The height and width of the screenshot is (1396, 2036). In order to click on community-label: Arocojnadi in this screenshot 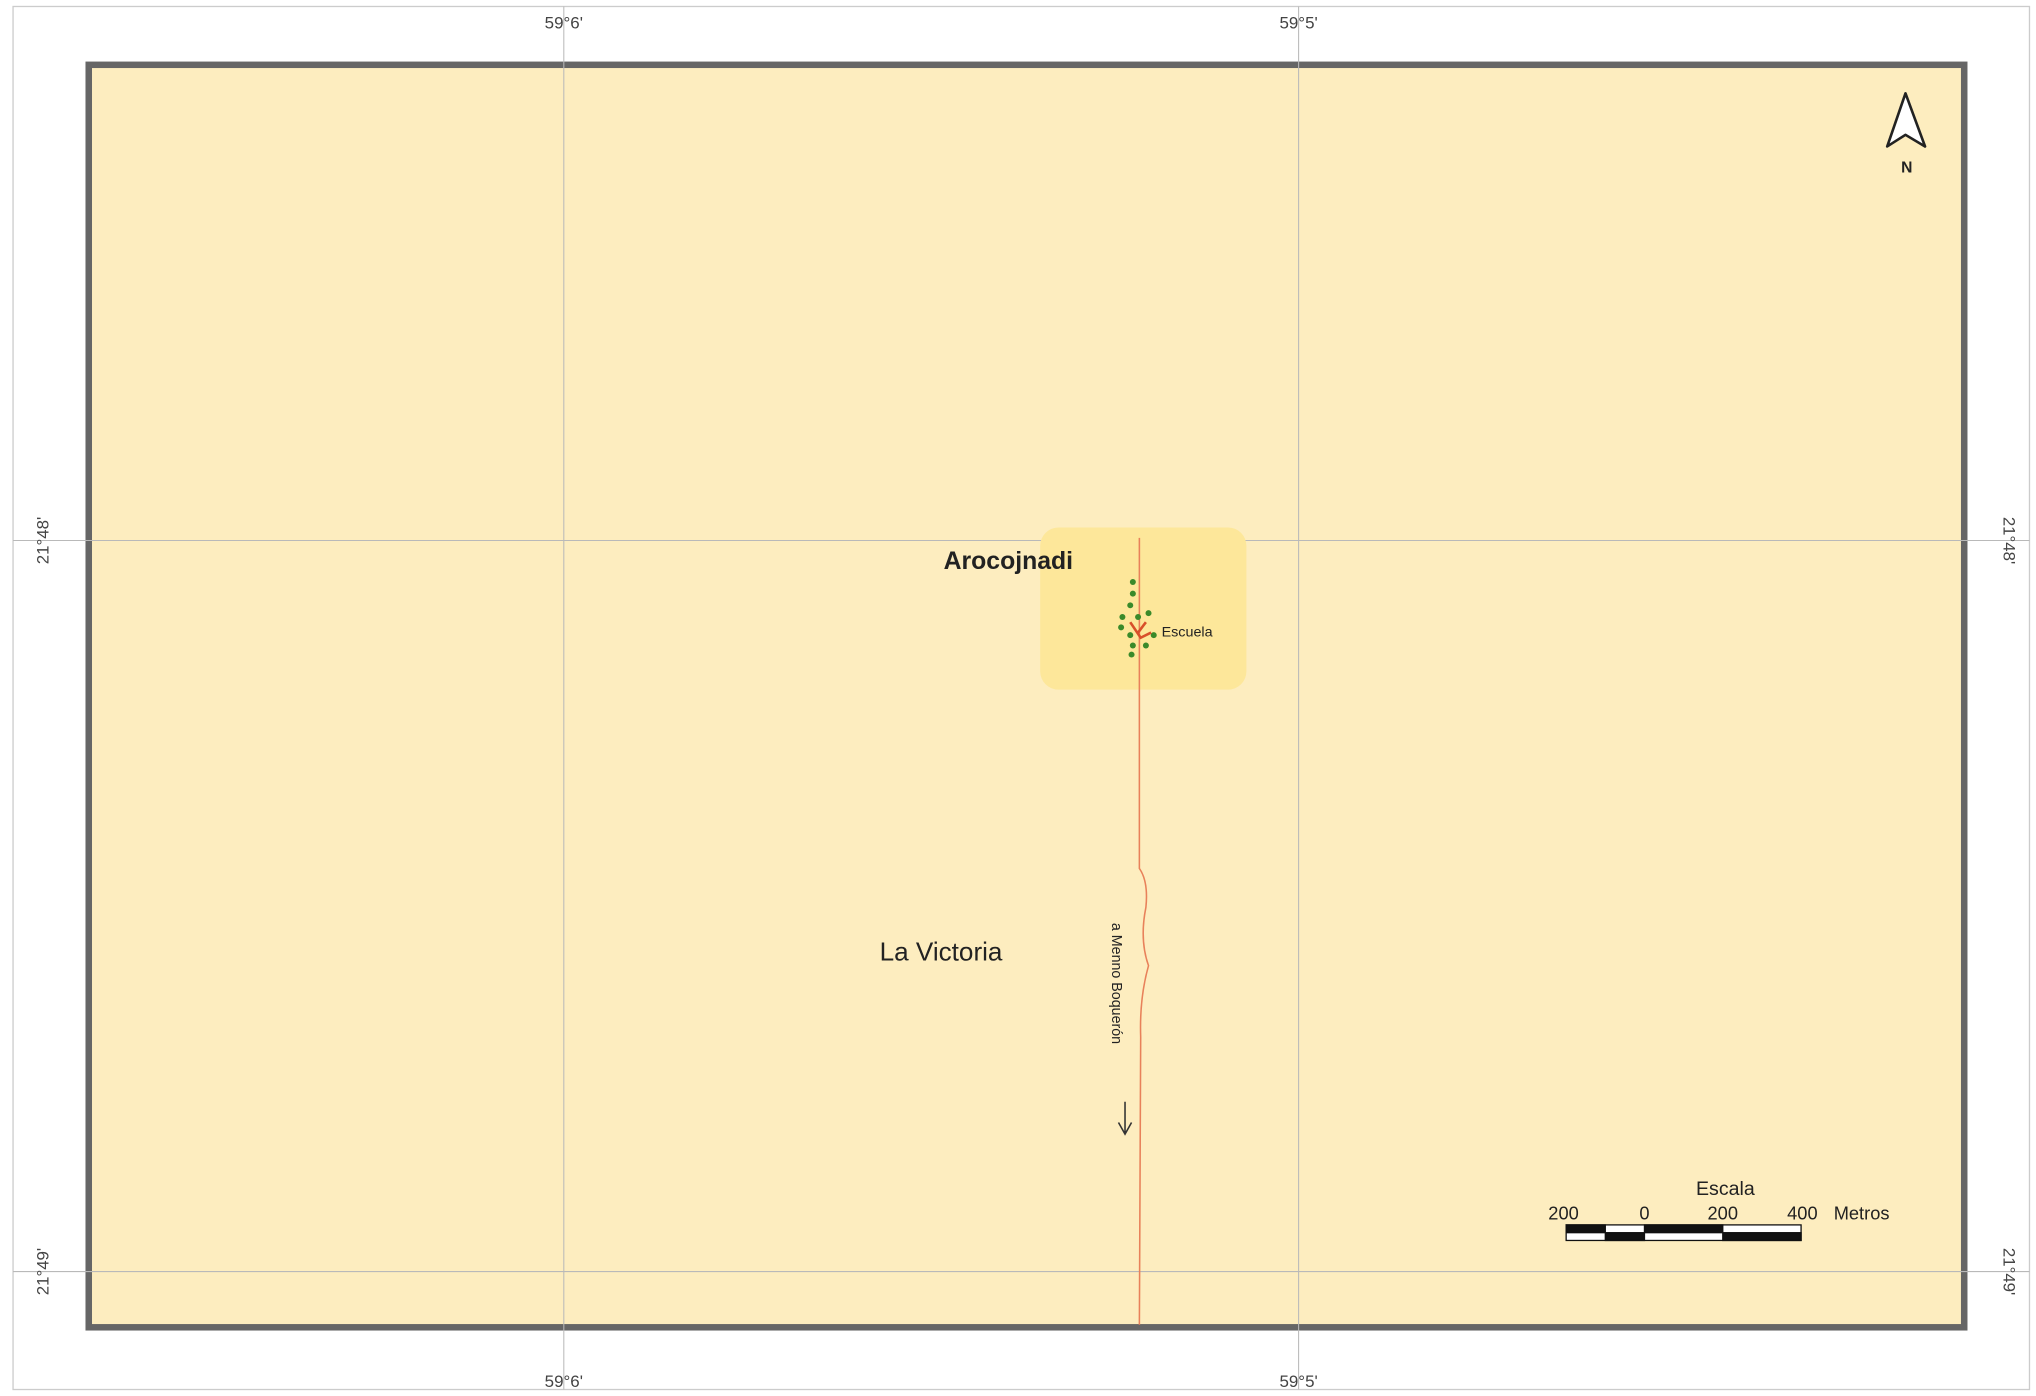, I will do `click(1008, 561)`.